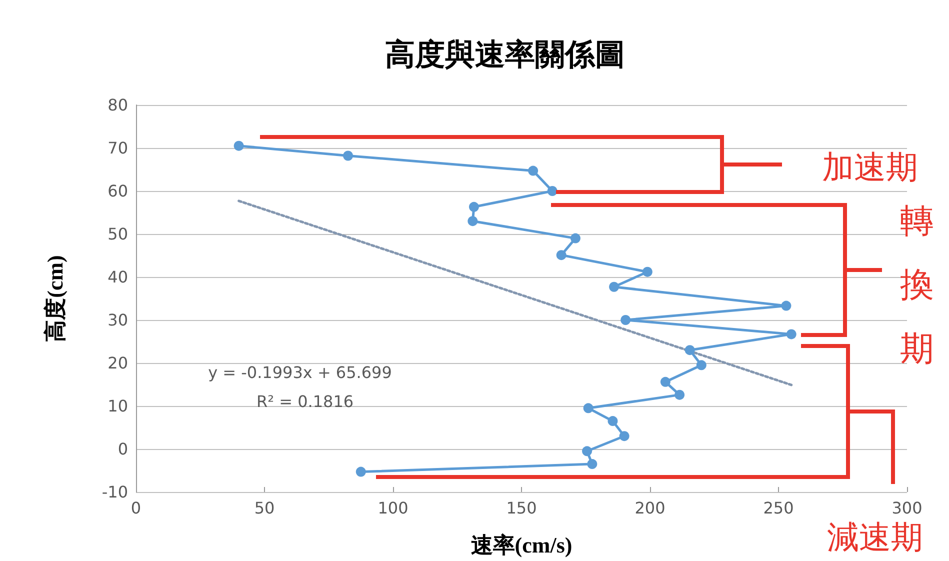 The image size is (949, 561). I want to click on text: 減速期, so click(875, 537).